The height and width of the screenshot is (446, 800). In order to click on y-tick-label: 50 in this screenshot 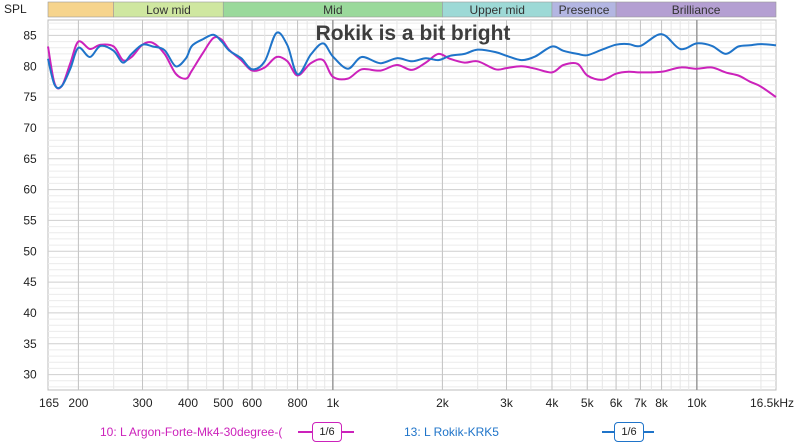, I will do `click(30, 251)`.